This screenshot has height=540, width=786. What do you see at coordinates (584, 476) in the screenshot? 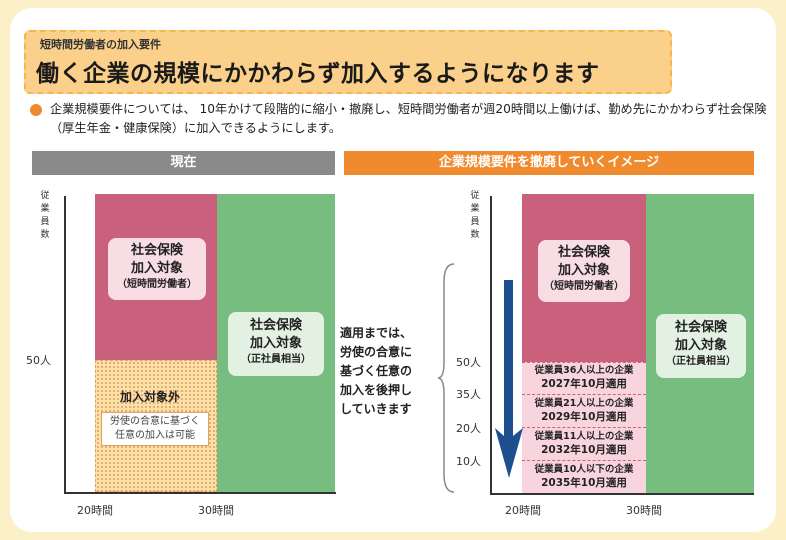
I see `band-2035: 従業員10人以下の企業 2035年10月適用` at bounding box center [584, 476].